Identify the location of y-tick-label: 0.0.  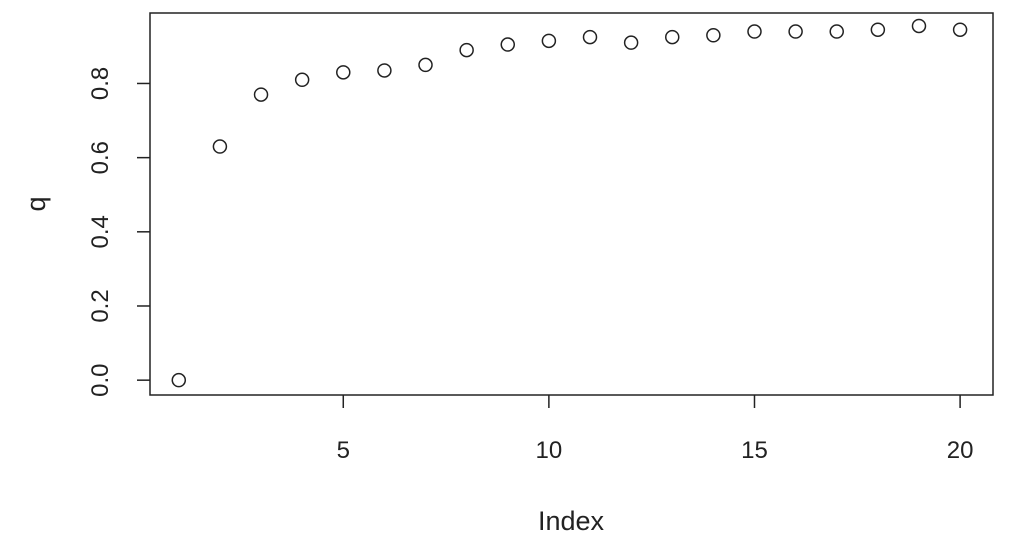
(100, 379).